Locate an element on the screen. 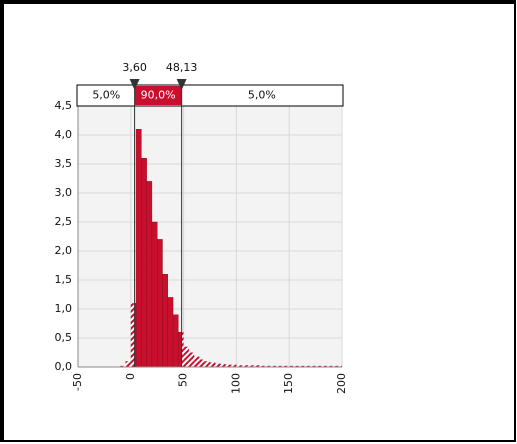 This screenshot has height=444, width=517. y-tick-label: 0,0 is located at coordinates (64, 366).